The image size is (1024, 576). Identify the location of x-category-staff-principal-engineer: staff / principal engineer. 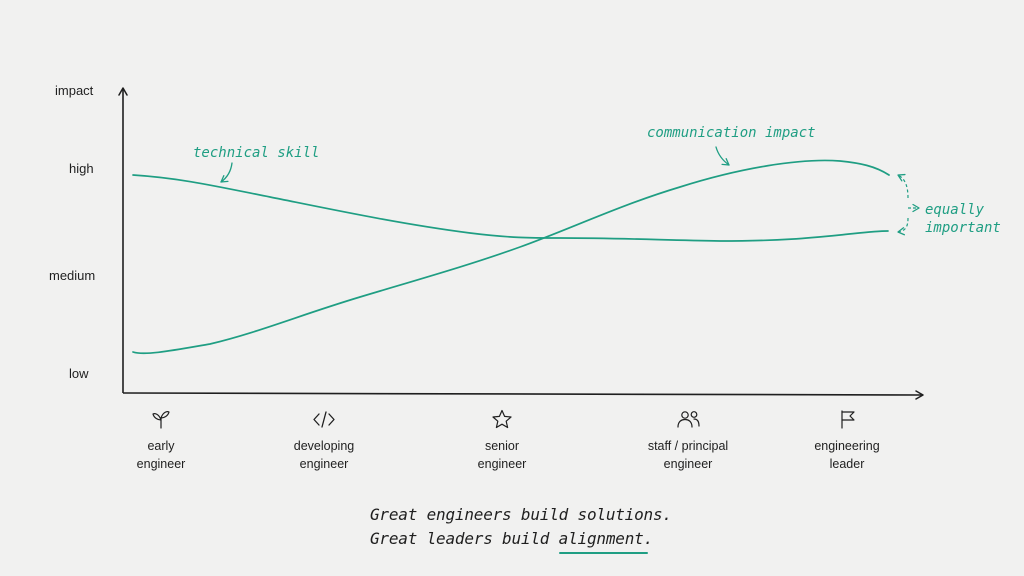
(688, 441).